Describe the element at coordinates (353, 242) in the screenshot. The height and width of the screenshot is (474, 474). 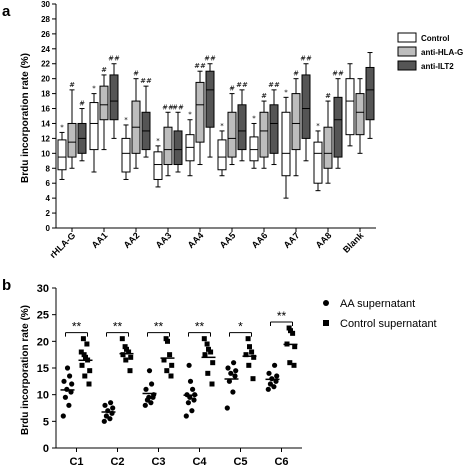
I see `x-tick-label: Blank` at that location.